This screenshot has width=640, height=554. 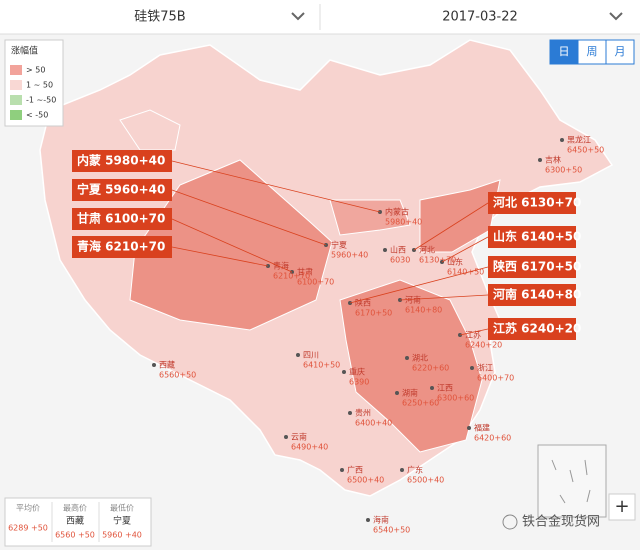 What do you see at coordinates (75, 508) in the screenshot?
I see `stats-label: 最高价` at bounding box center [75, 508].